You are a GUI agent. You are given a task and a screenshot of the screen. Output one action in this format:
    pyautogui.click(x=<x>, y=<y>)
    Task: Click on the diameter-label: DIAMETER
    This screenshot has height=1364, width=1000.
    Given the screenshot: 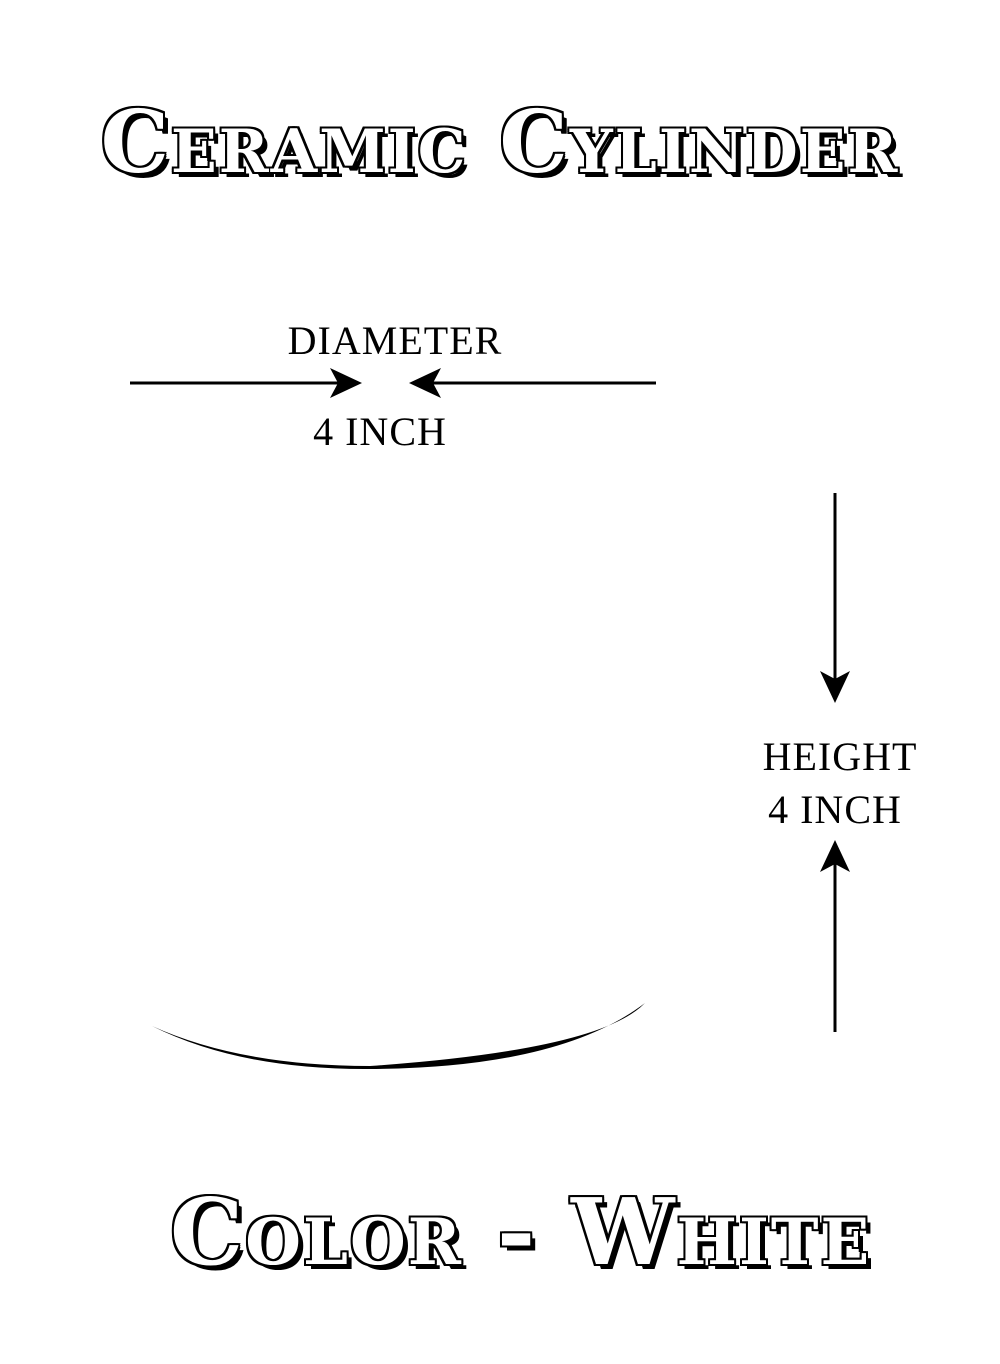 What is the action you would take?
    pyautogui.click(x=395, y=340)
    